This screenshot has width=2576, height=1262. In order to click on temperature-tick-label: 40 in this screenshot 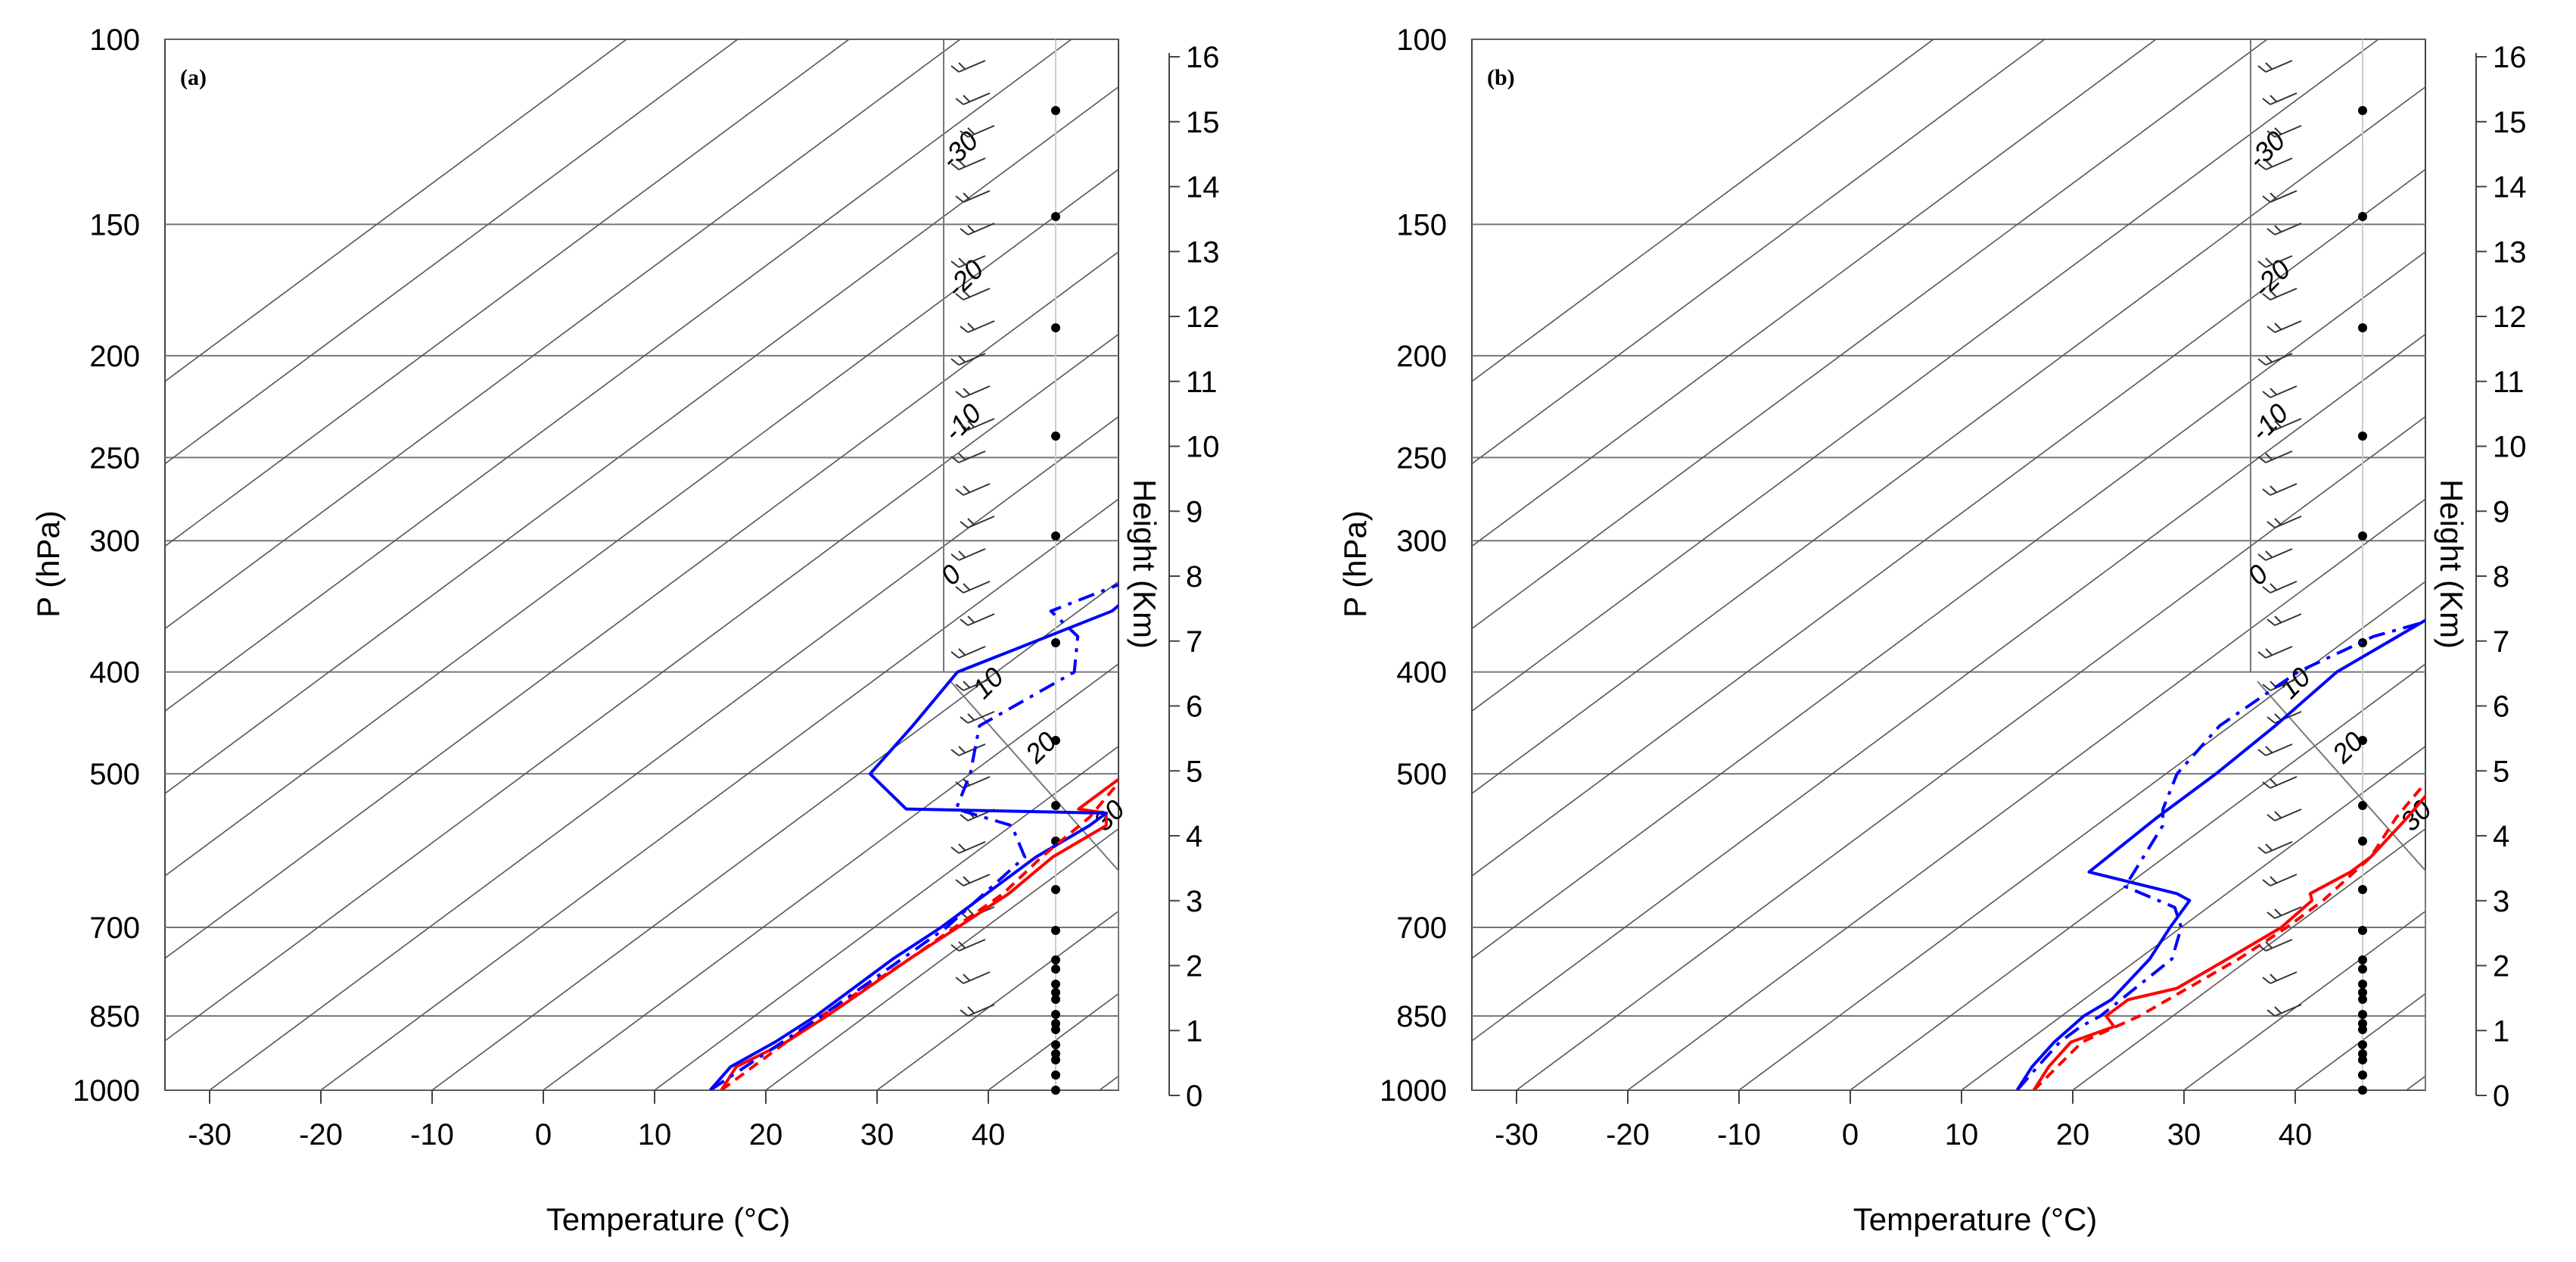, I will do `click(989, 1134)`.